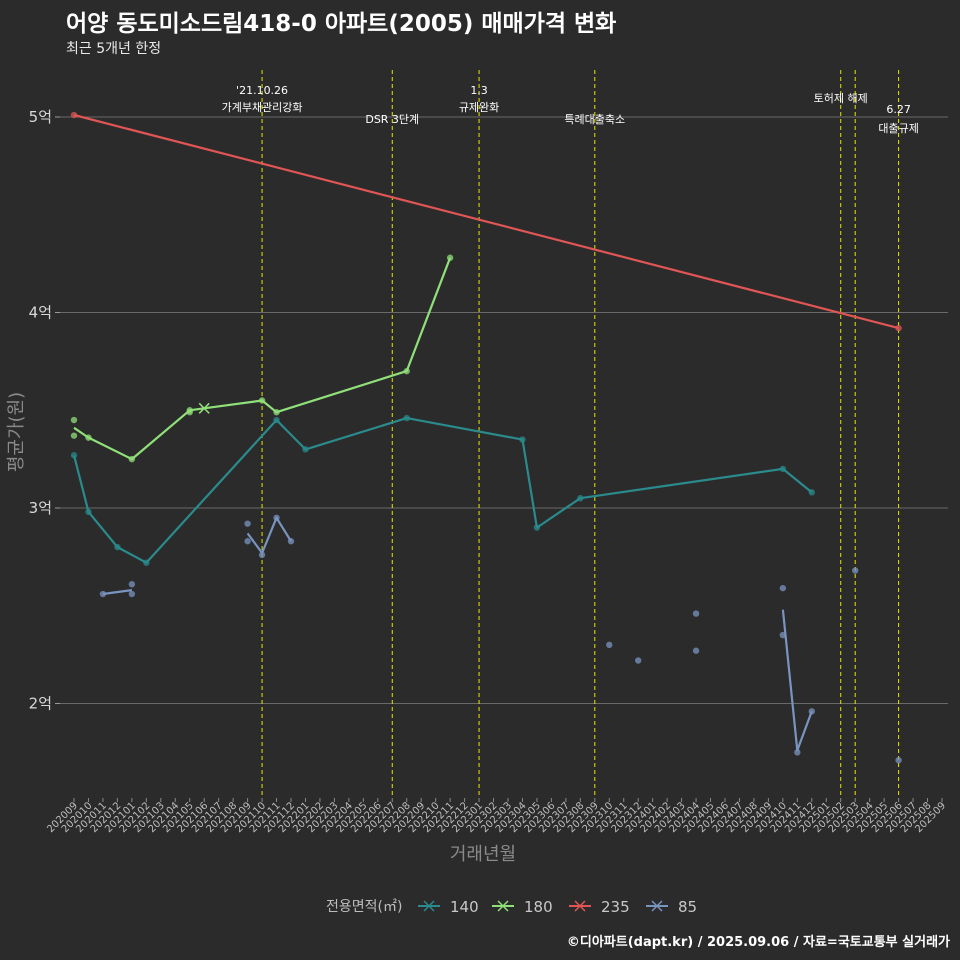 The image size is (960, 960). I want to click on y-axis-title: 평균가(원), so click(16, 432).